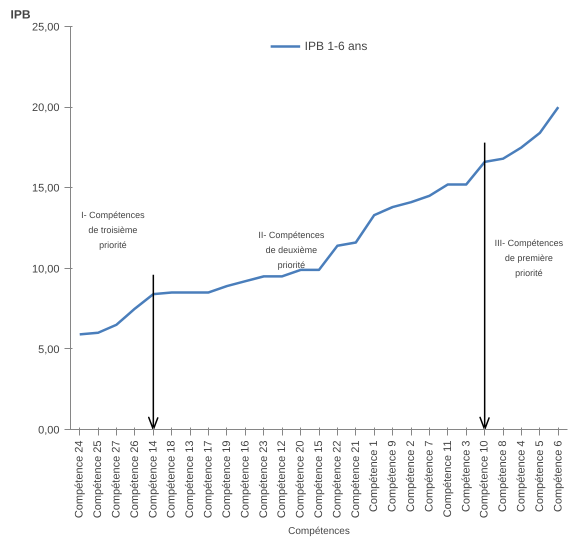  What do you see at coordinates (374, 476) in the screenshot?
I see `x-tick-label: Compétence 1` at bounding box center [374, 476].